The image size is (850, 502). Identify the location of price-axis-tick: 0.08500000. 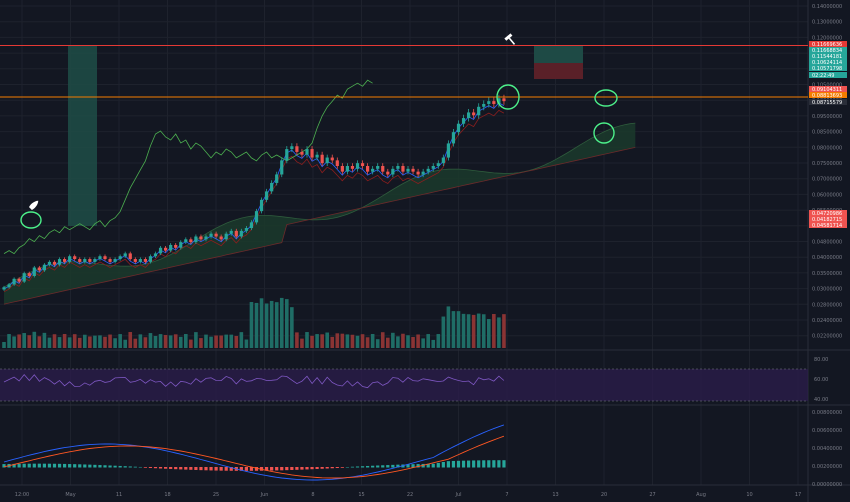
(827, 133).